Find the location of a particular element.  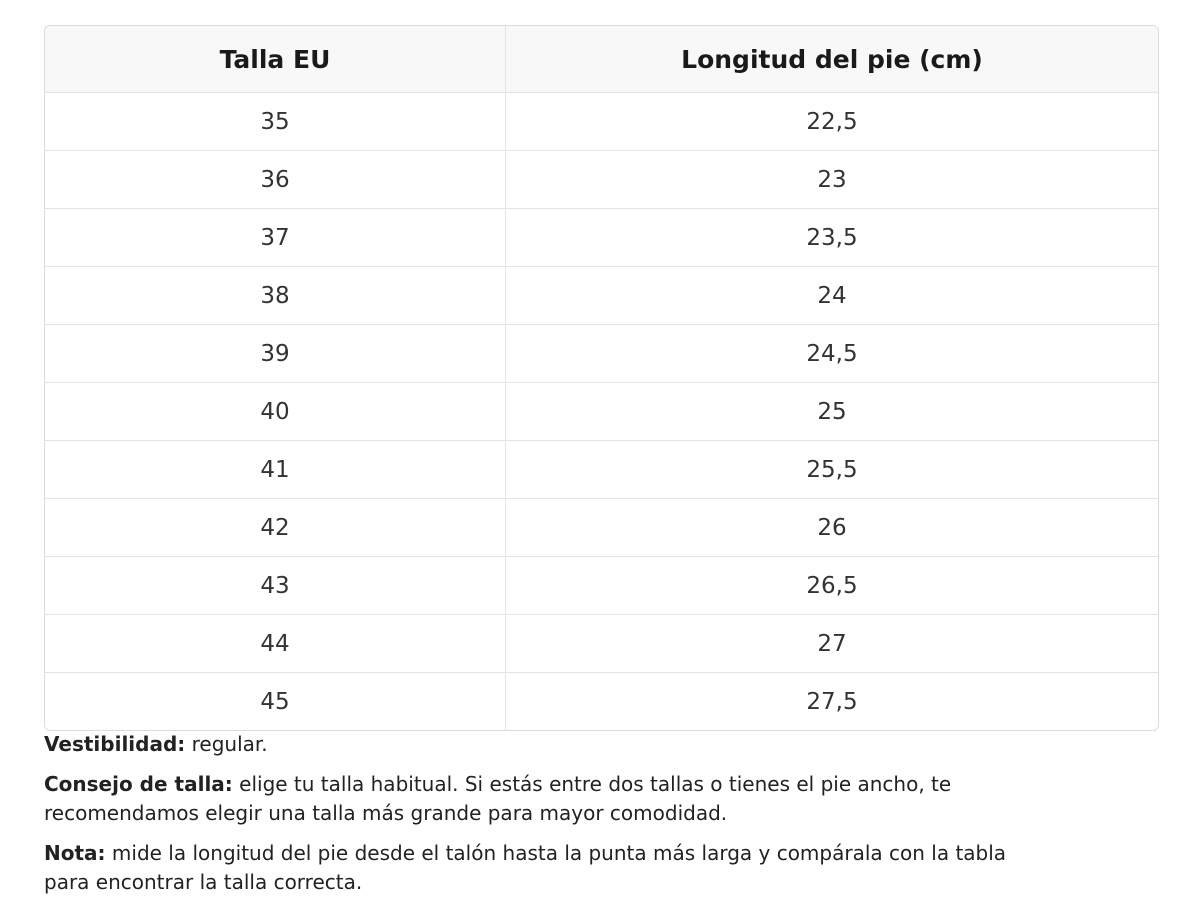

table-row: 39 24,5 is located at coordinates (601, 354).